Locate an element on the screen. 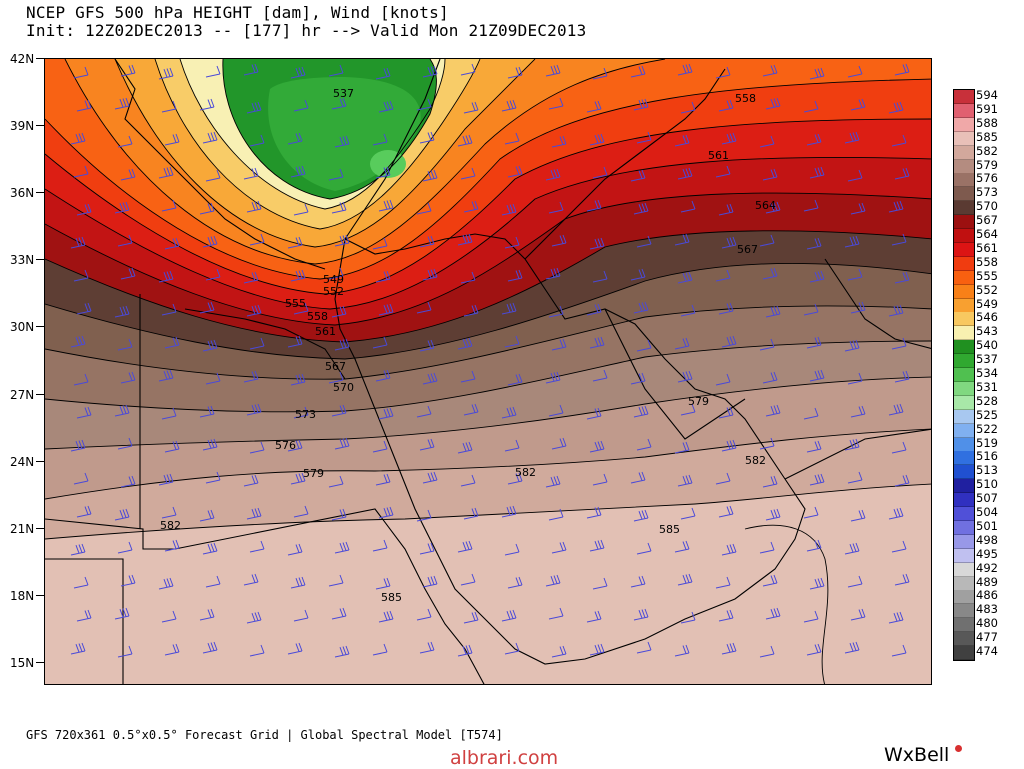 Image resolution: width=1024 pixels, height=769 pixels. colorbar-label: 501 is located at coordinates (987, 525).